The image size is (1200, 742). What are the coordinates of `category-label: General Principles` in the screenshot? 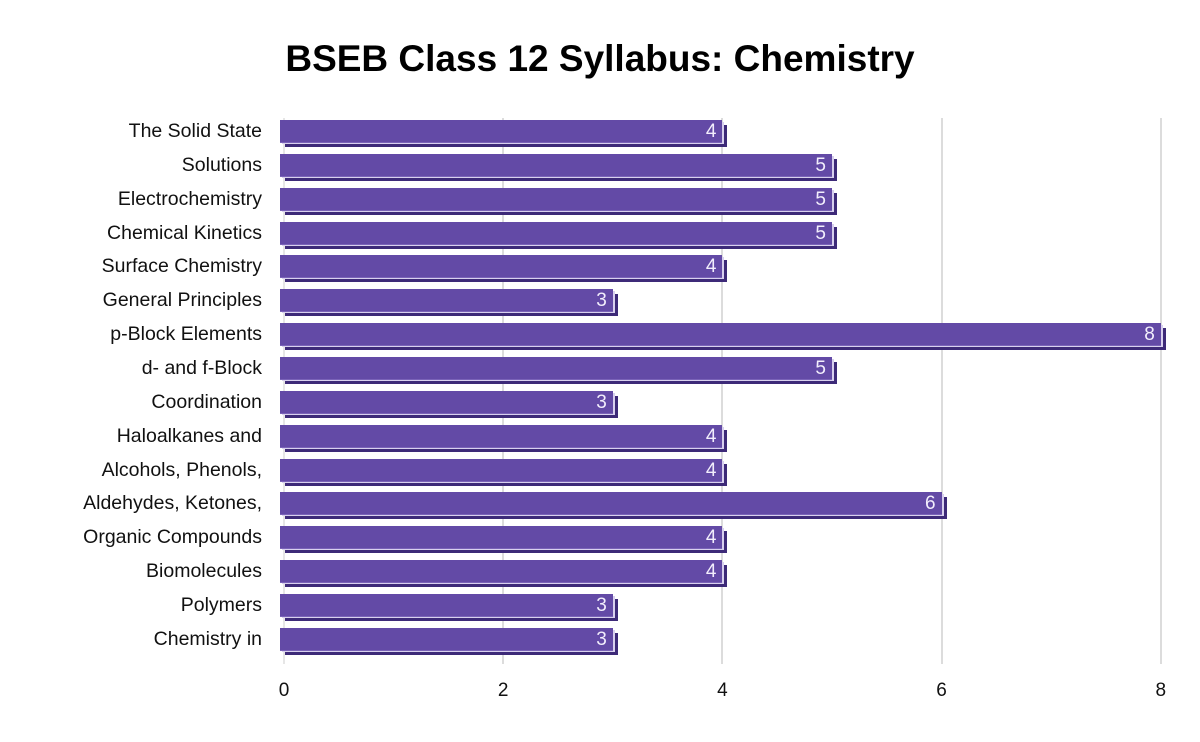 It's located at (182, 300).